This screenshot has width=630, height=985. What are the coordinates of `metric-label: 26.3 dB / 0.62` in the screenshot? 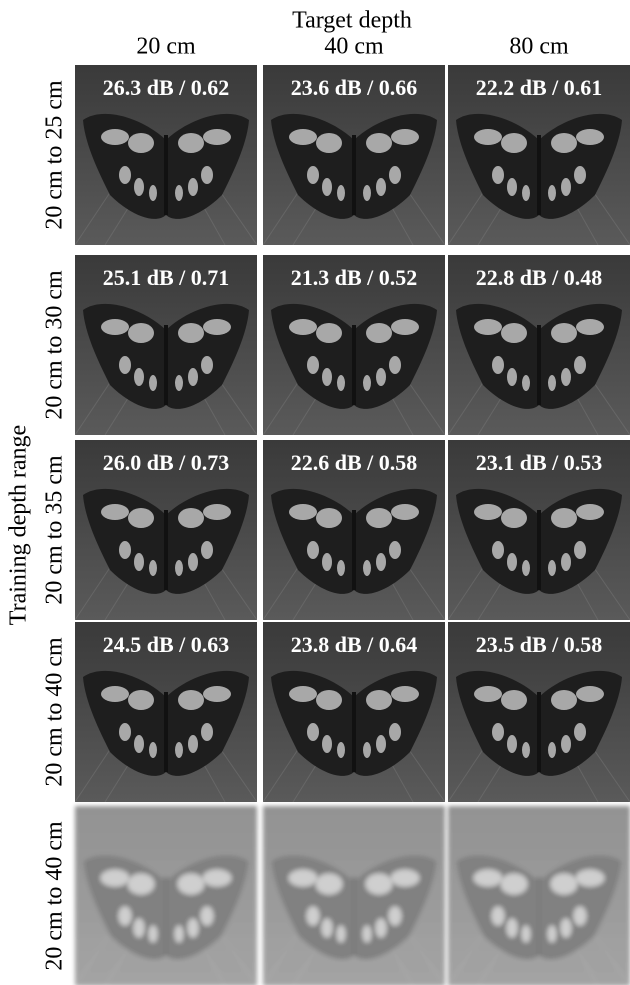 It's located at (166, 87).